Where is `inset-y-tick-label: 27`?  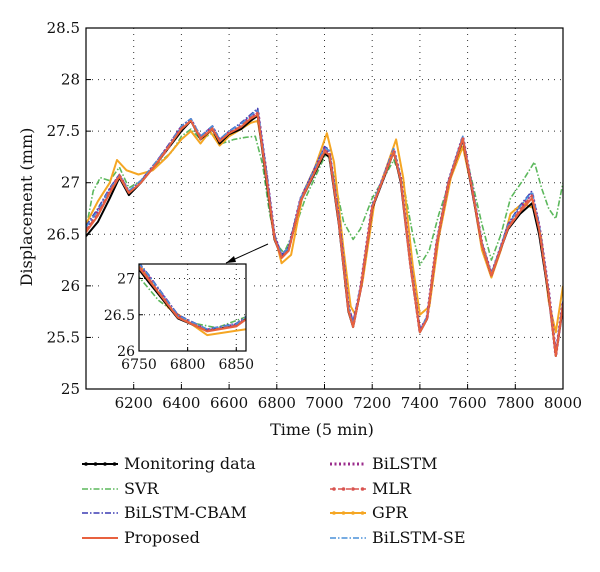 inset-y-tick-label: 27 is located at coordinates (126, 280).